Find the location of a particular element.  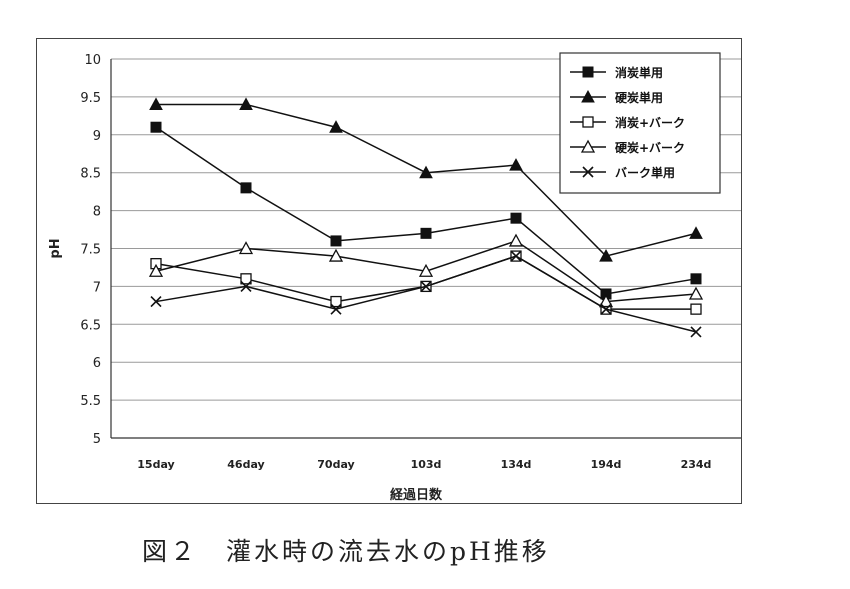

x-tick-label: 46day is located at coordinates (245, 464).